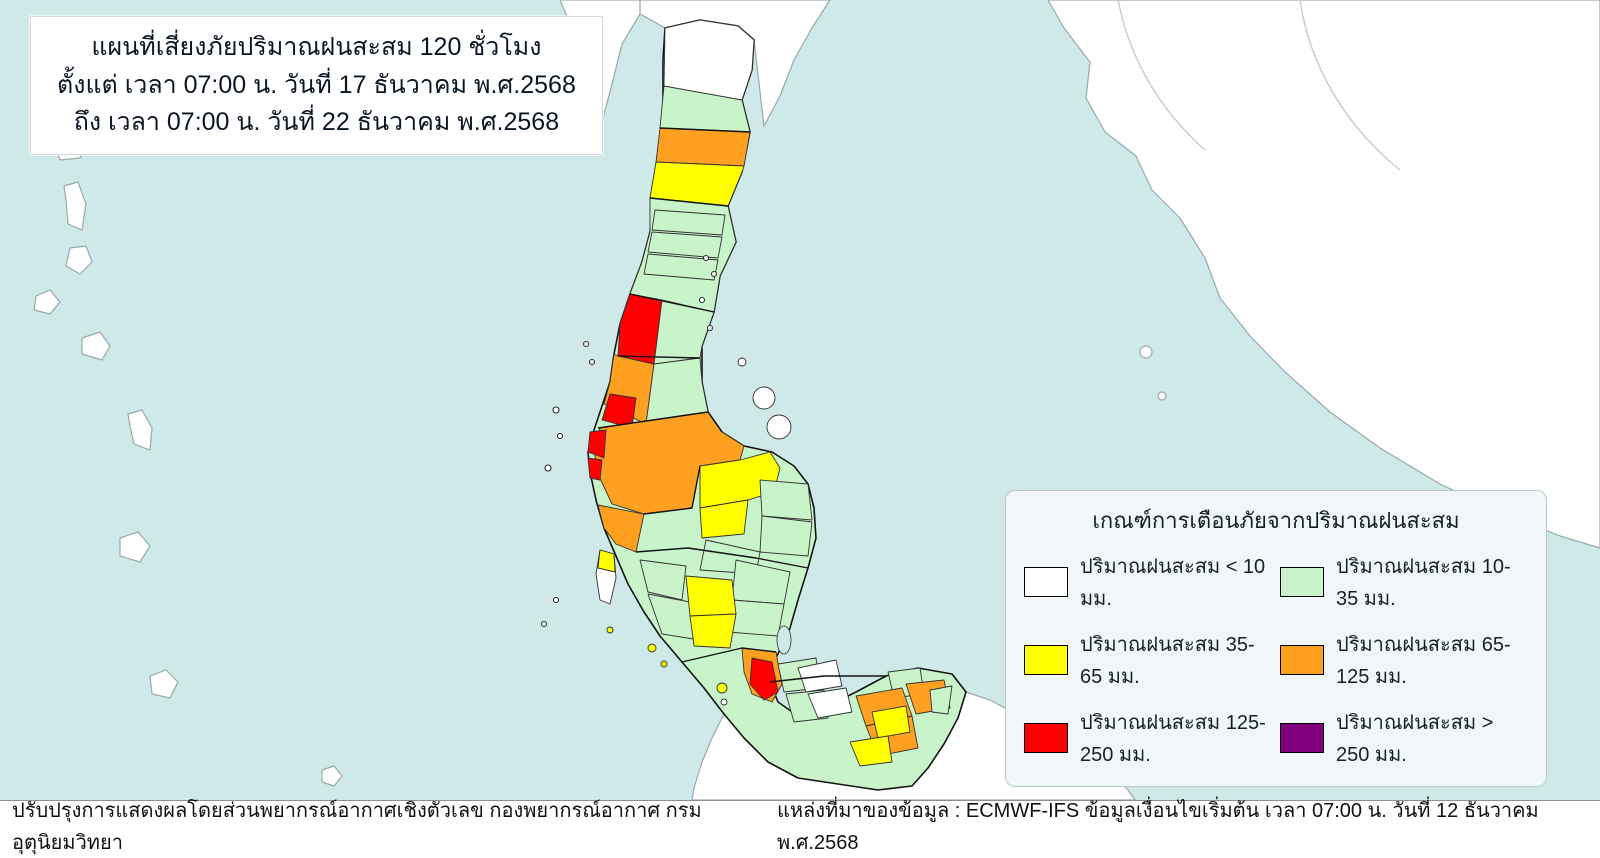 Image resolution: width=1600 pixels, height=858 pixels. I want to click on legend-item: ปริมาณฝนสะสม < 10 มม., so click(1148, 582).